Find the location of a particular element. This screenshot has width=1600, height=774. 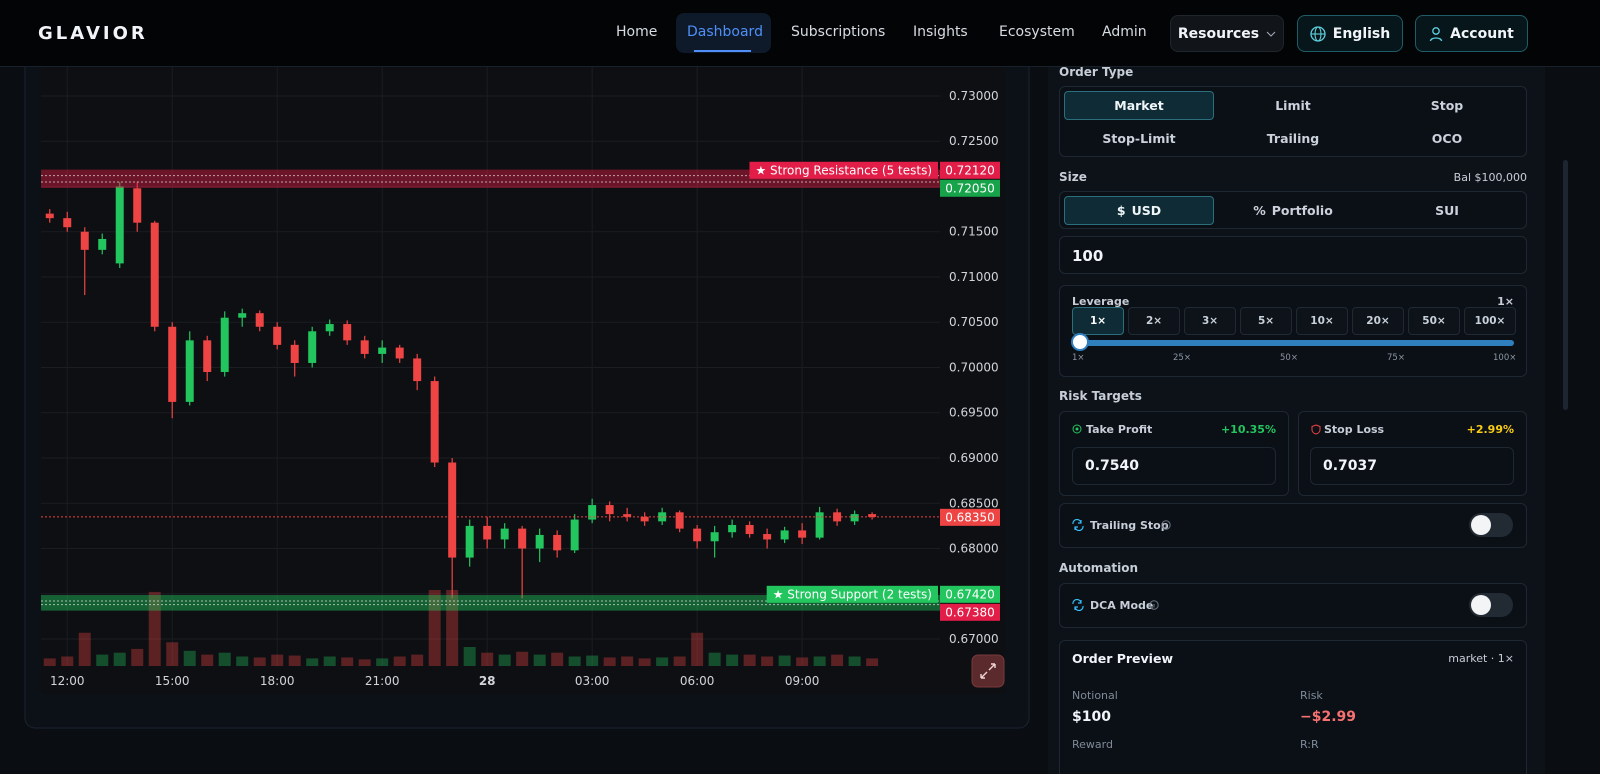

leverage-option: 10× is located at coordinates (1322, 321).